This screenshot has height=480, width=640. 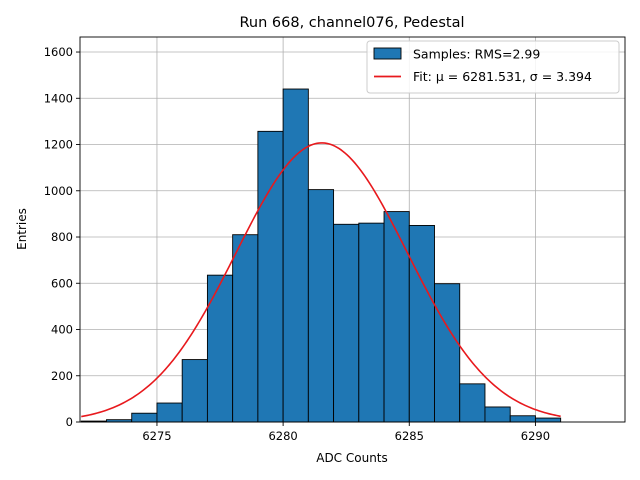 I want to click on x-axis-label: ADC Counts, so click(x=352, y=458).